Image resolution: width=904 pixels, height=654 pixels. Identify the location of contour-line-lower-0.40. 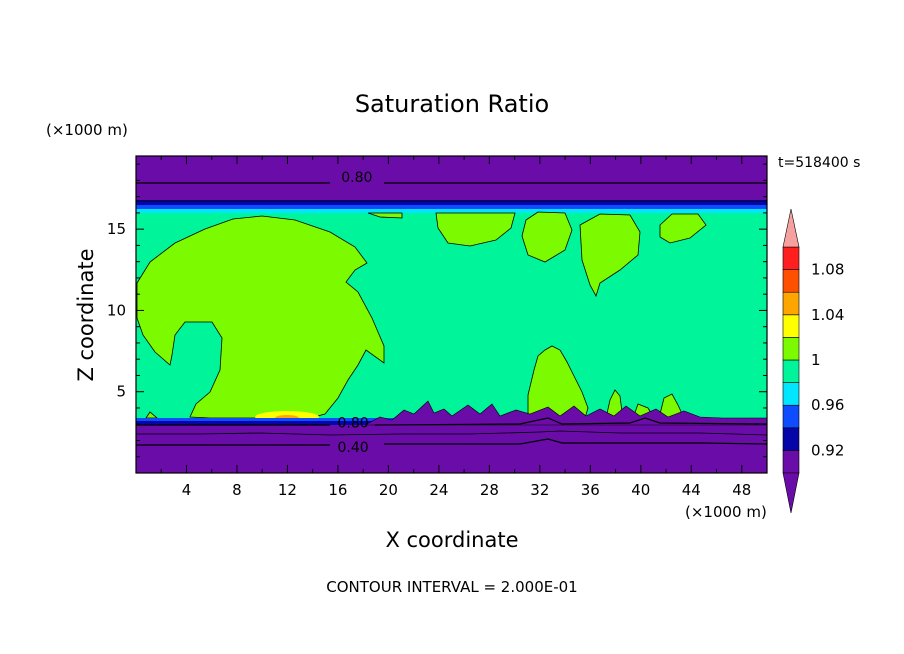
(451, 442).